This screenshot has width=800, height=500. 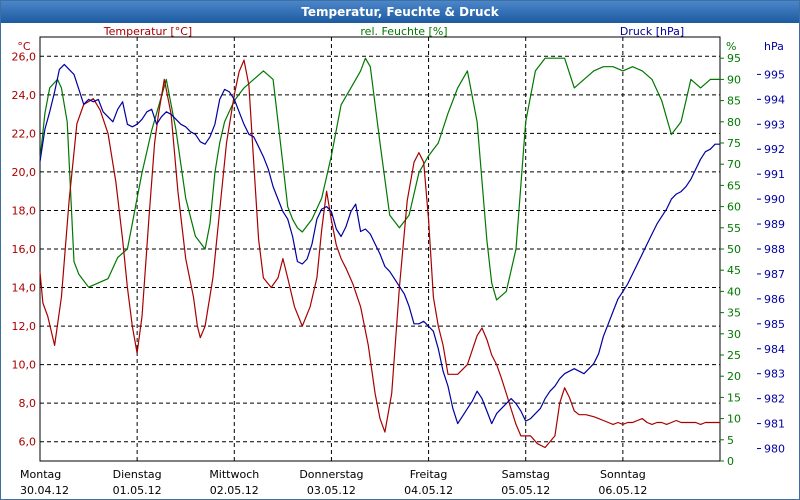 I want to click on pressure-unit-label: hPa, so click(x=774, y=46).